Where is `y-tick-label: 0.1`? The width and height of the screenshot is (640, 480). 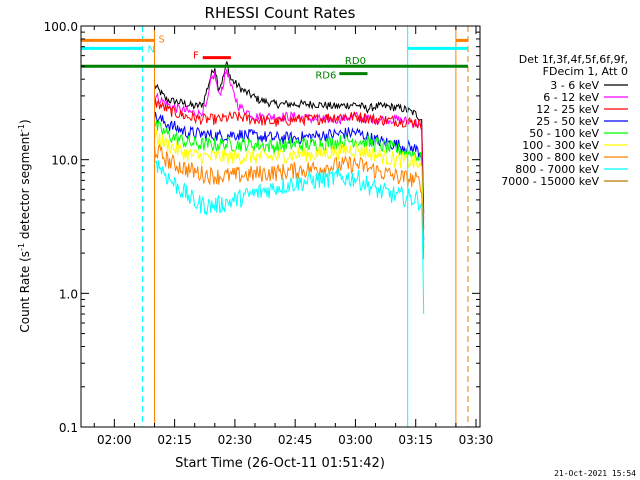 y-tick-label: 0.1 is located at coordinates (68, 428).